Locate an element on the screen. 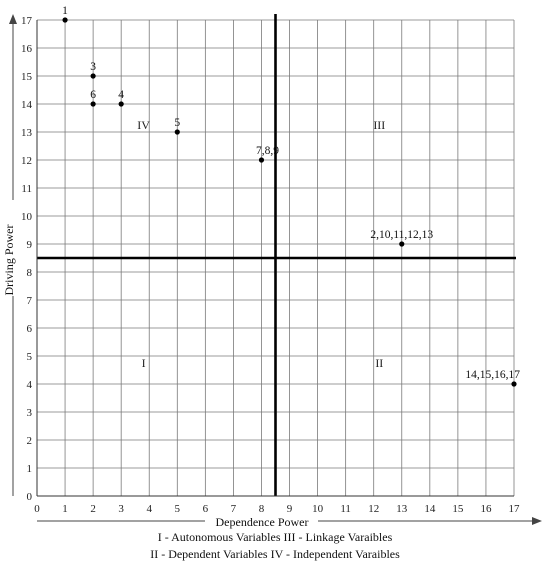 This screenshot has width=550, height=566. x-tick-label: 10 is located at coordinates (318, 509).